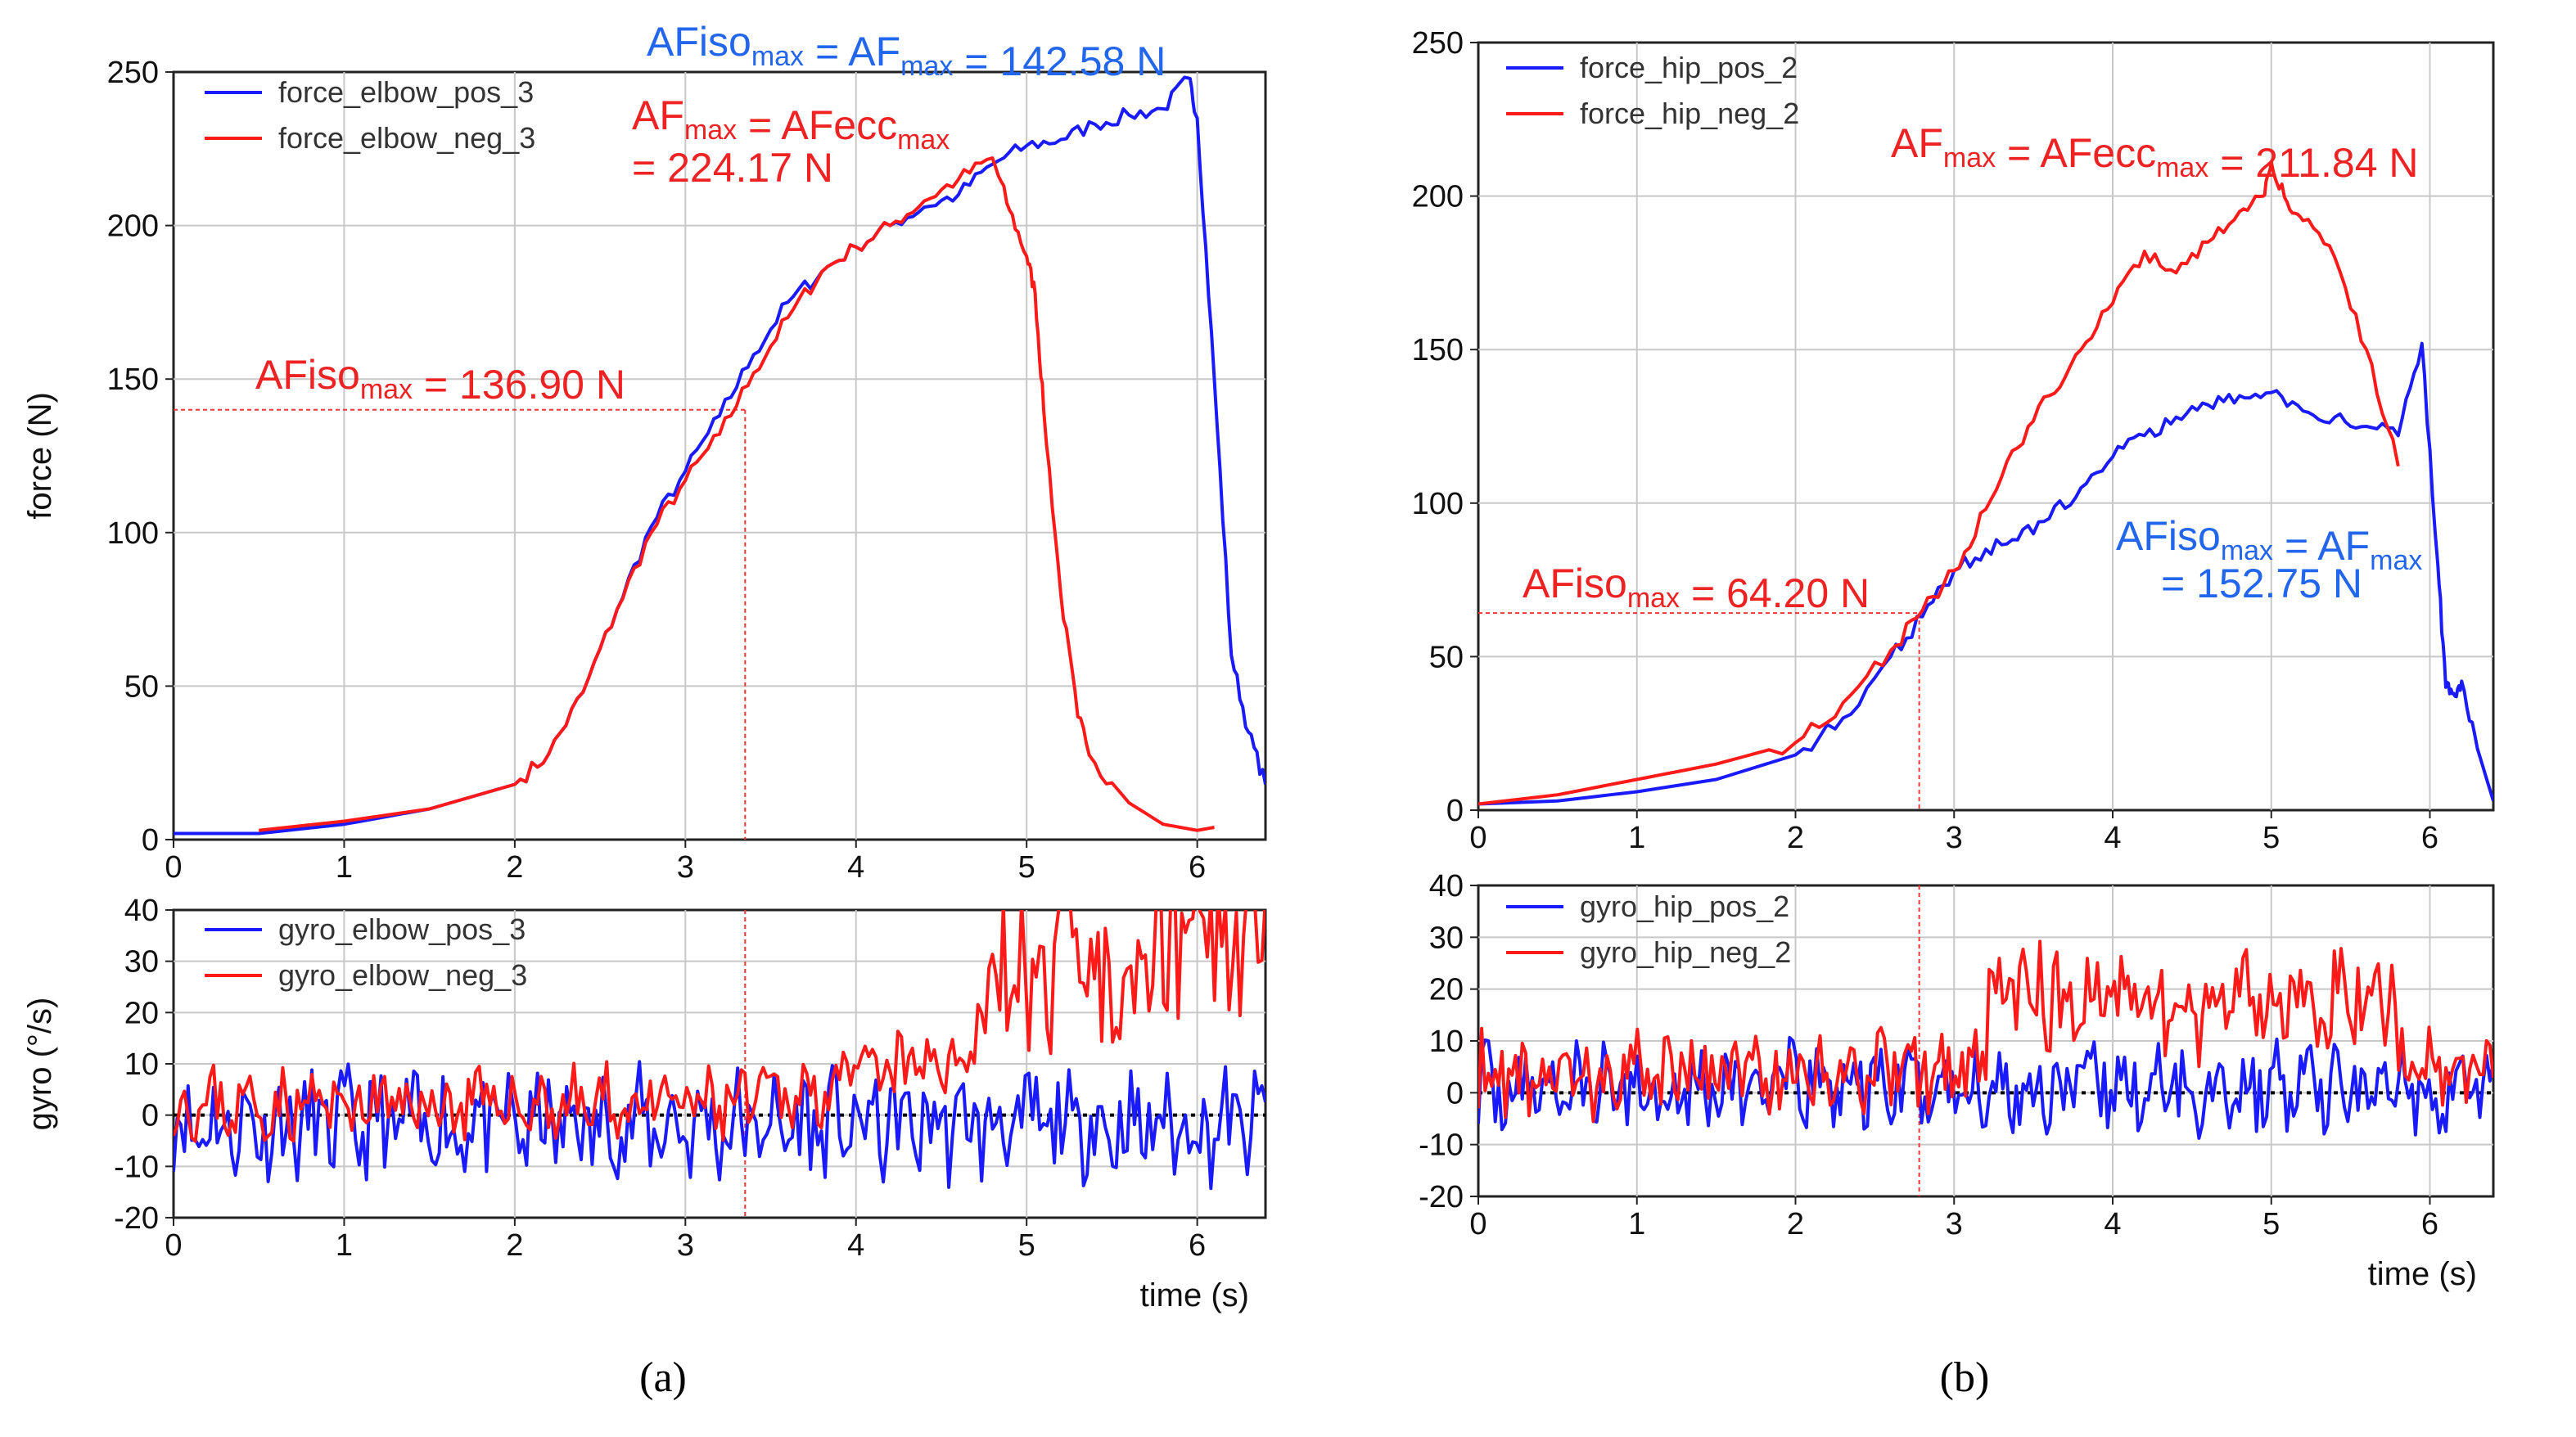 The height and width of the screenshot is (1437, 2576). I want to click on legend-label: gyro_hip_neg_2, so click(1685, 952).